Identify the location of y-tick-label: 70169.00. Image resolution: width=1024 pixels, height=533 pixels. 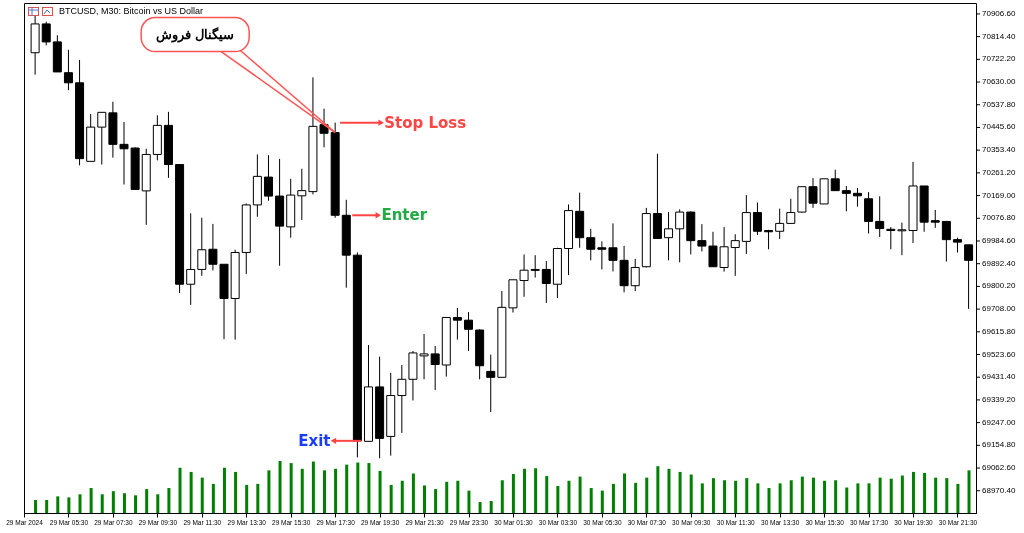
(999, 195).